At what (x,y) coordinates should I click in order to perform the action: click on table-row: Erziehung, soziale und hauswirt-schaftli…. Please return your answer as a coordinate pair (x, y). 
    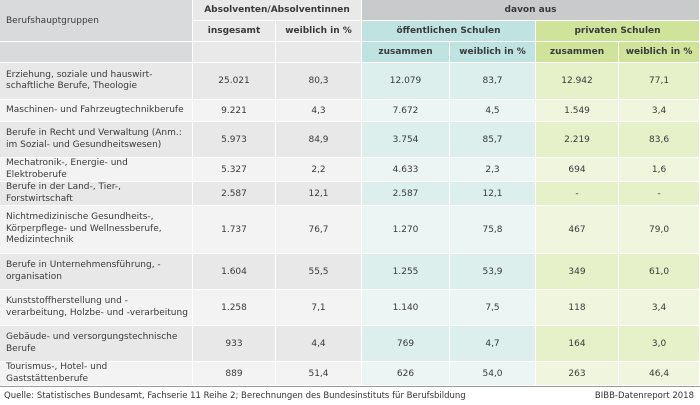
    Looking at the image, I should click on (350, 81).